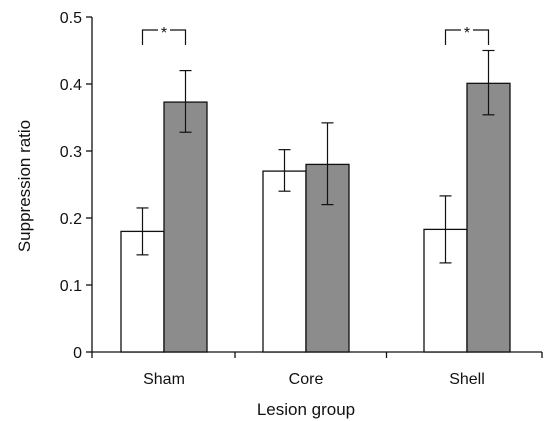  Describe the element at coordinates (467, 379) in the screenshot. I see `x-tick-label: Shell` at that location.